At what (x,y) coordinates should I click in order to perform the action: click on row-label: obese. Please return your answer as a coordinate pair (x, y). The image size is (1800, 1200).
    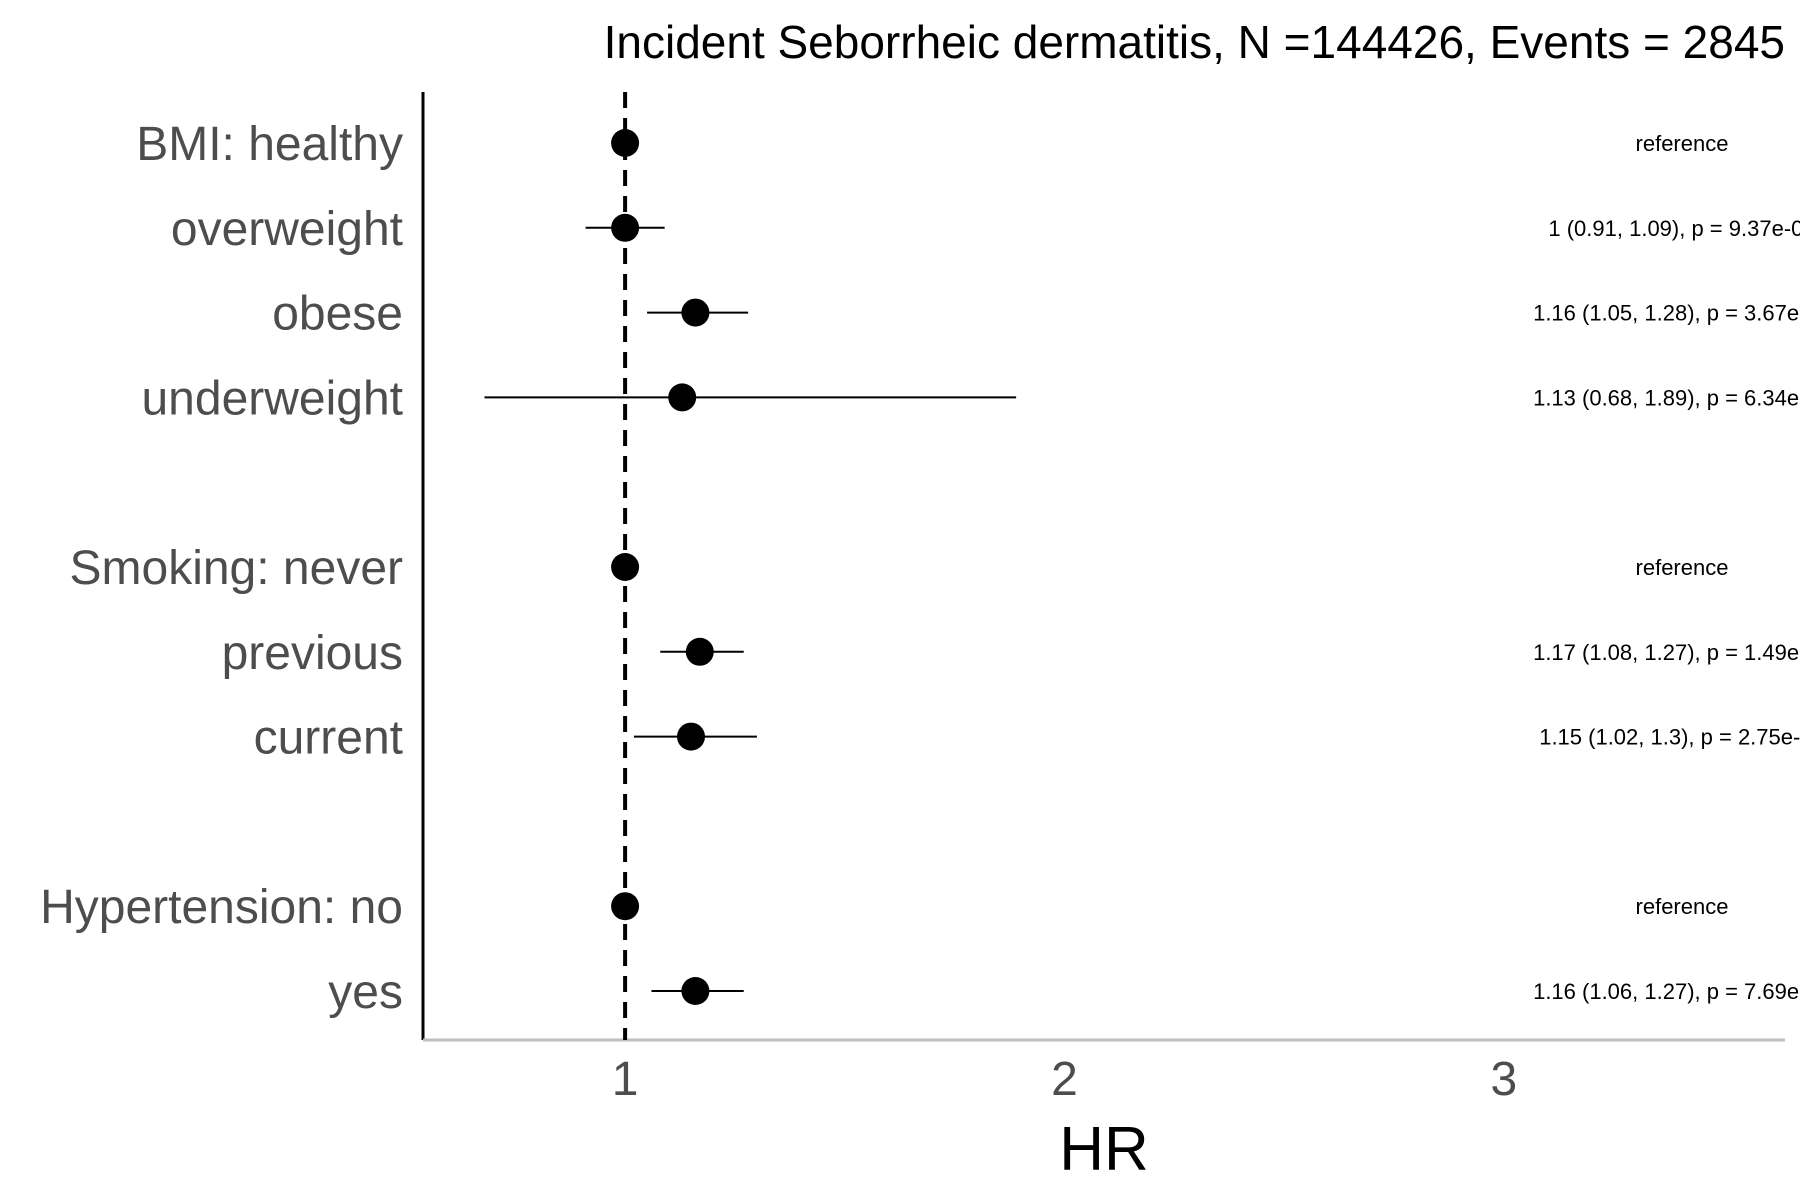
    Looking at the image, I should click on (337, 314).